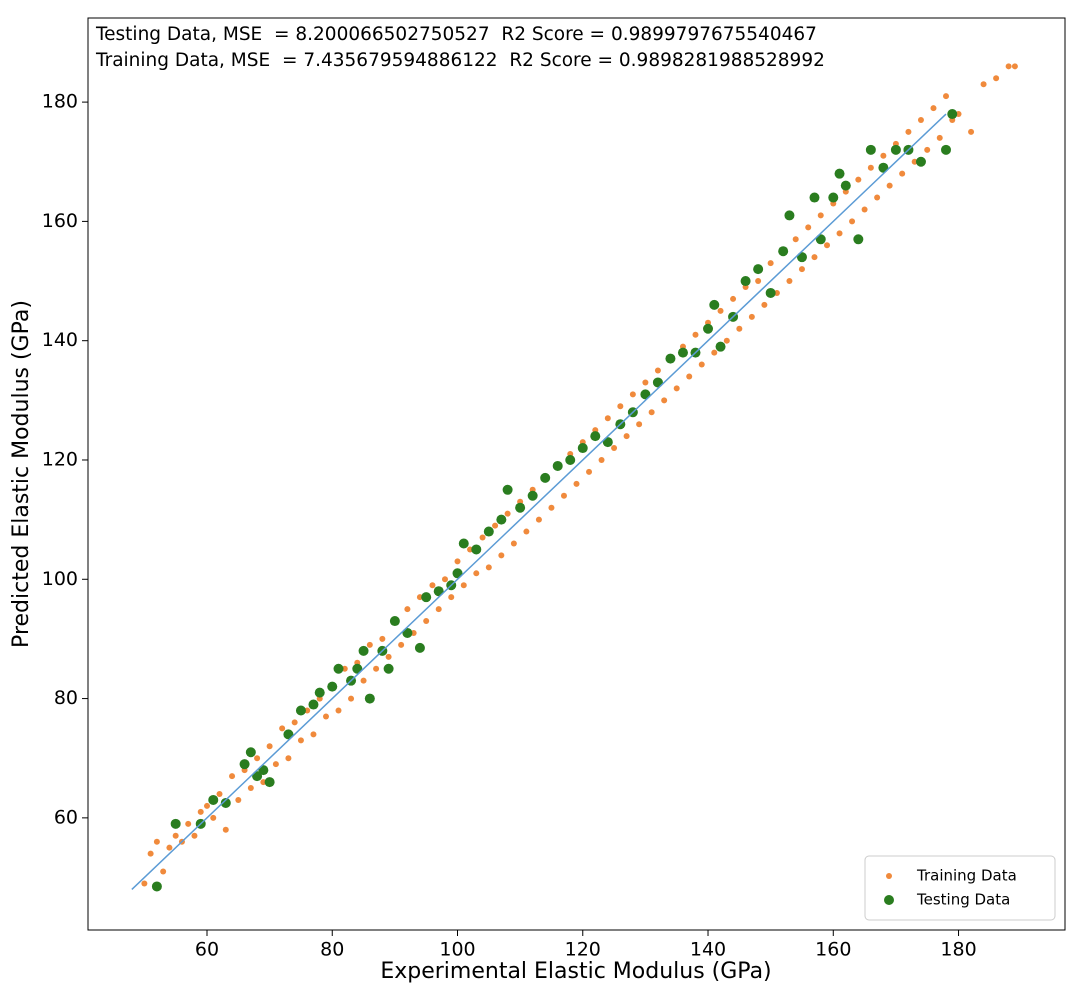  What do you see at coordinates (60, 221) in the screenshot?
I see `y-tick-label: 160` at bounding box center [60, 221].